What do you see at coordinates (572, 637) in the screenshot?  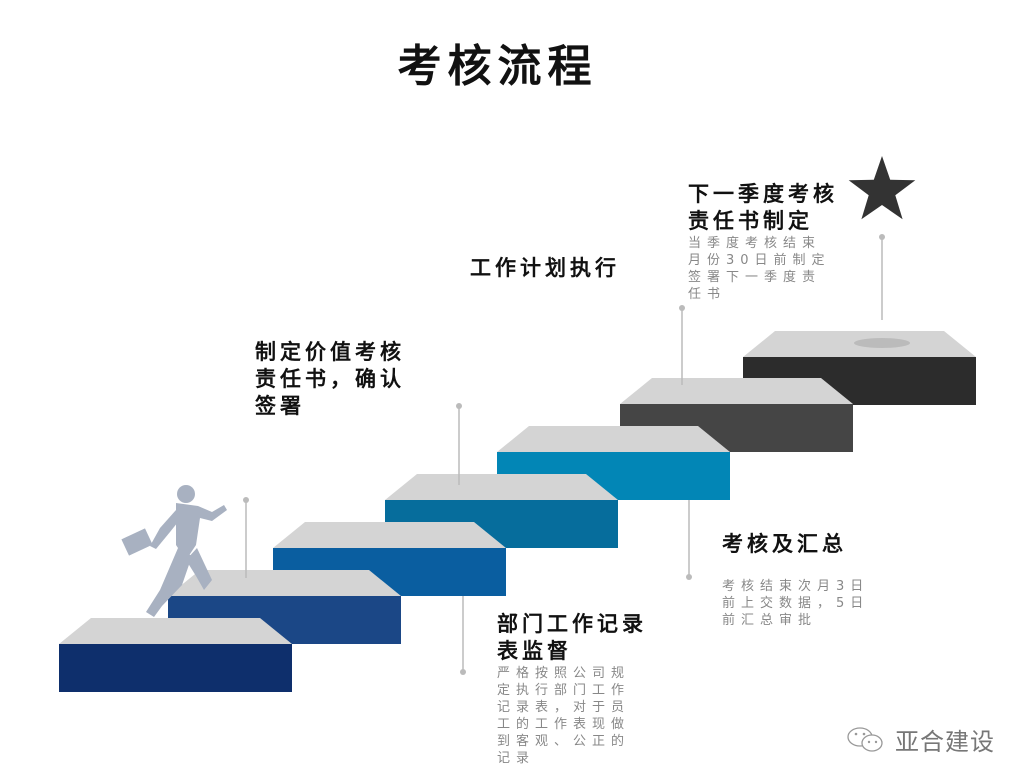 I see `step-2-heading: 部门工作记录 表监督` at bounding box center [572, 637].